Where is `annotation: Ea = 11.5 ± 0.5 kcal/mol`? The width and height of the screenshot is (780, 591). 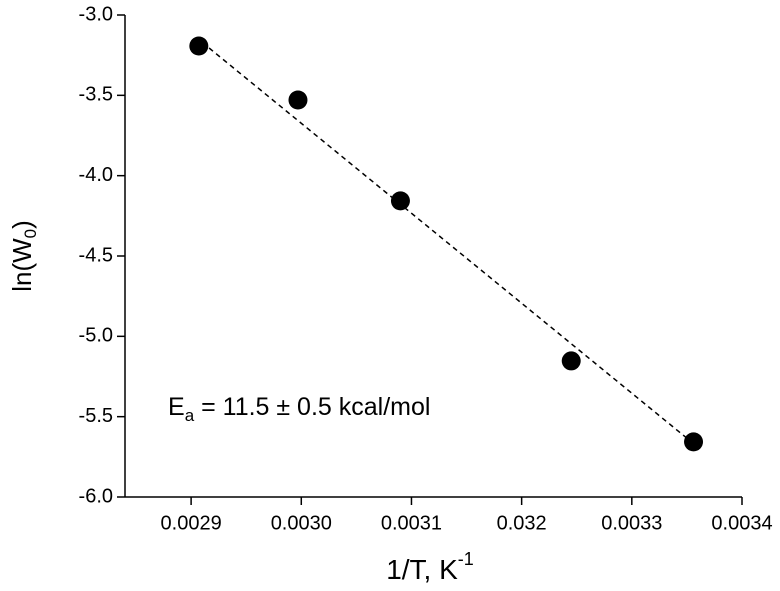
annotation: Ea = 11.5 ± 0.5 kcal/mol is located at coordinates (299, 409).